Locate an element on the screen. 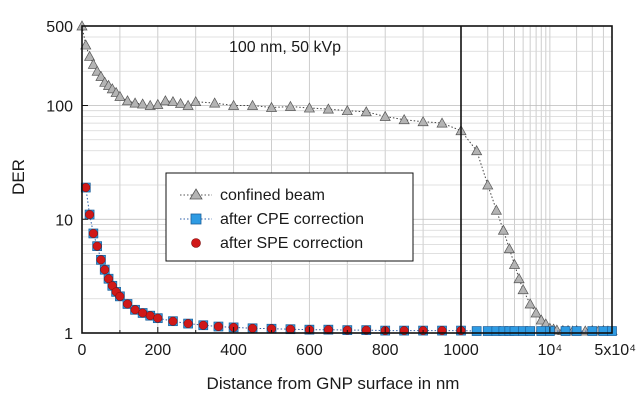 The height and width of the screenshot is (402, 638). x-tick-label: 10⁴ is located at coordinates (550, 350).